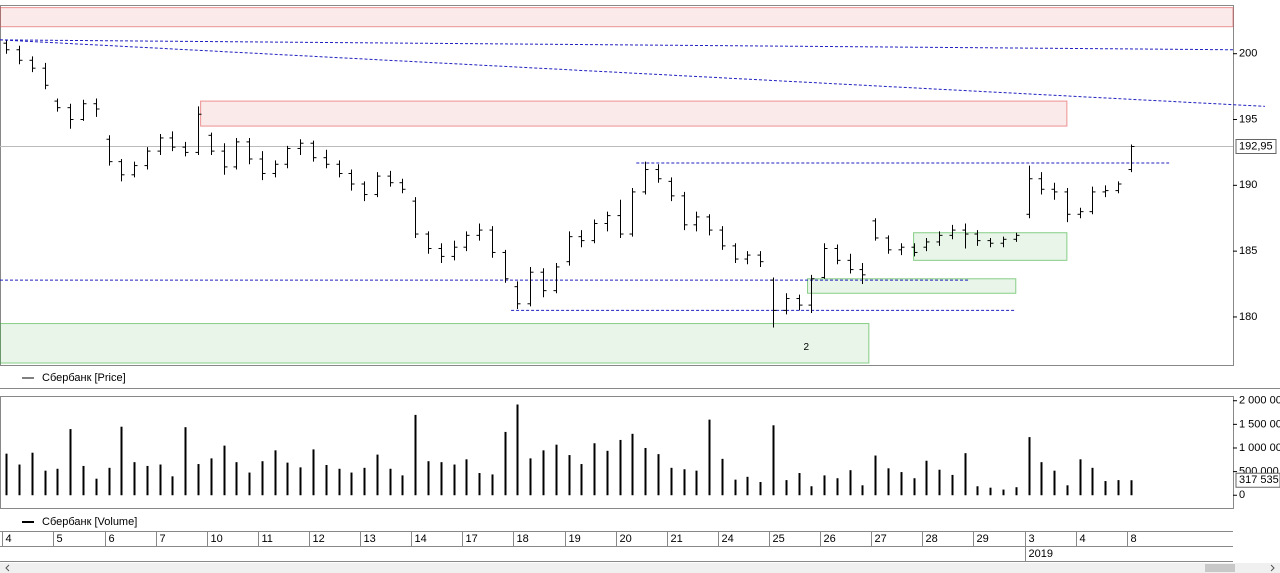 The image size is (1280, 573). Describe the element at coordinates (84, 378) in the screenshot. I see `legend-label: Сбербанк [Price]` at that location.